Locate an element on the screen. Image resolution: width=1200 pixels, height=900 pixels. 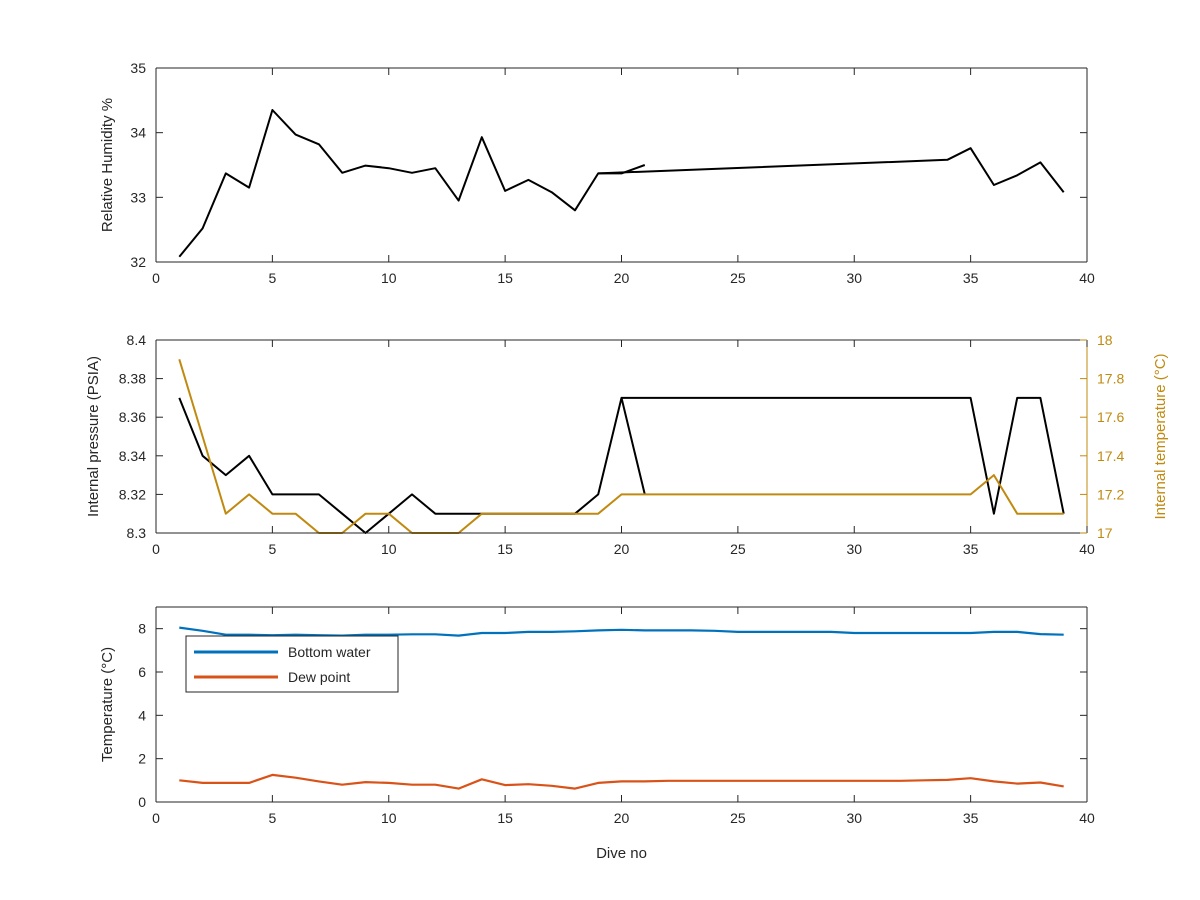
series-line-bottom-water is located at coordinates (621, 631).